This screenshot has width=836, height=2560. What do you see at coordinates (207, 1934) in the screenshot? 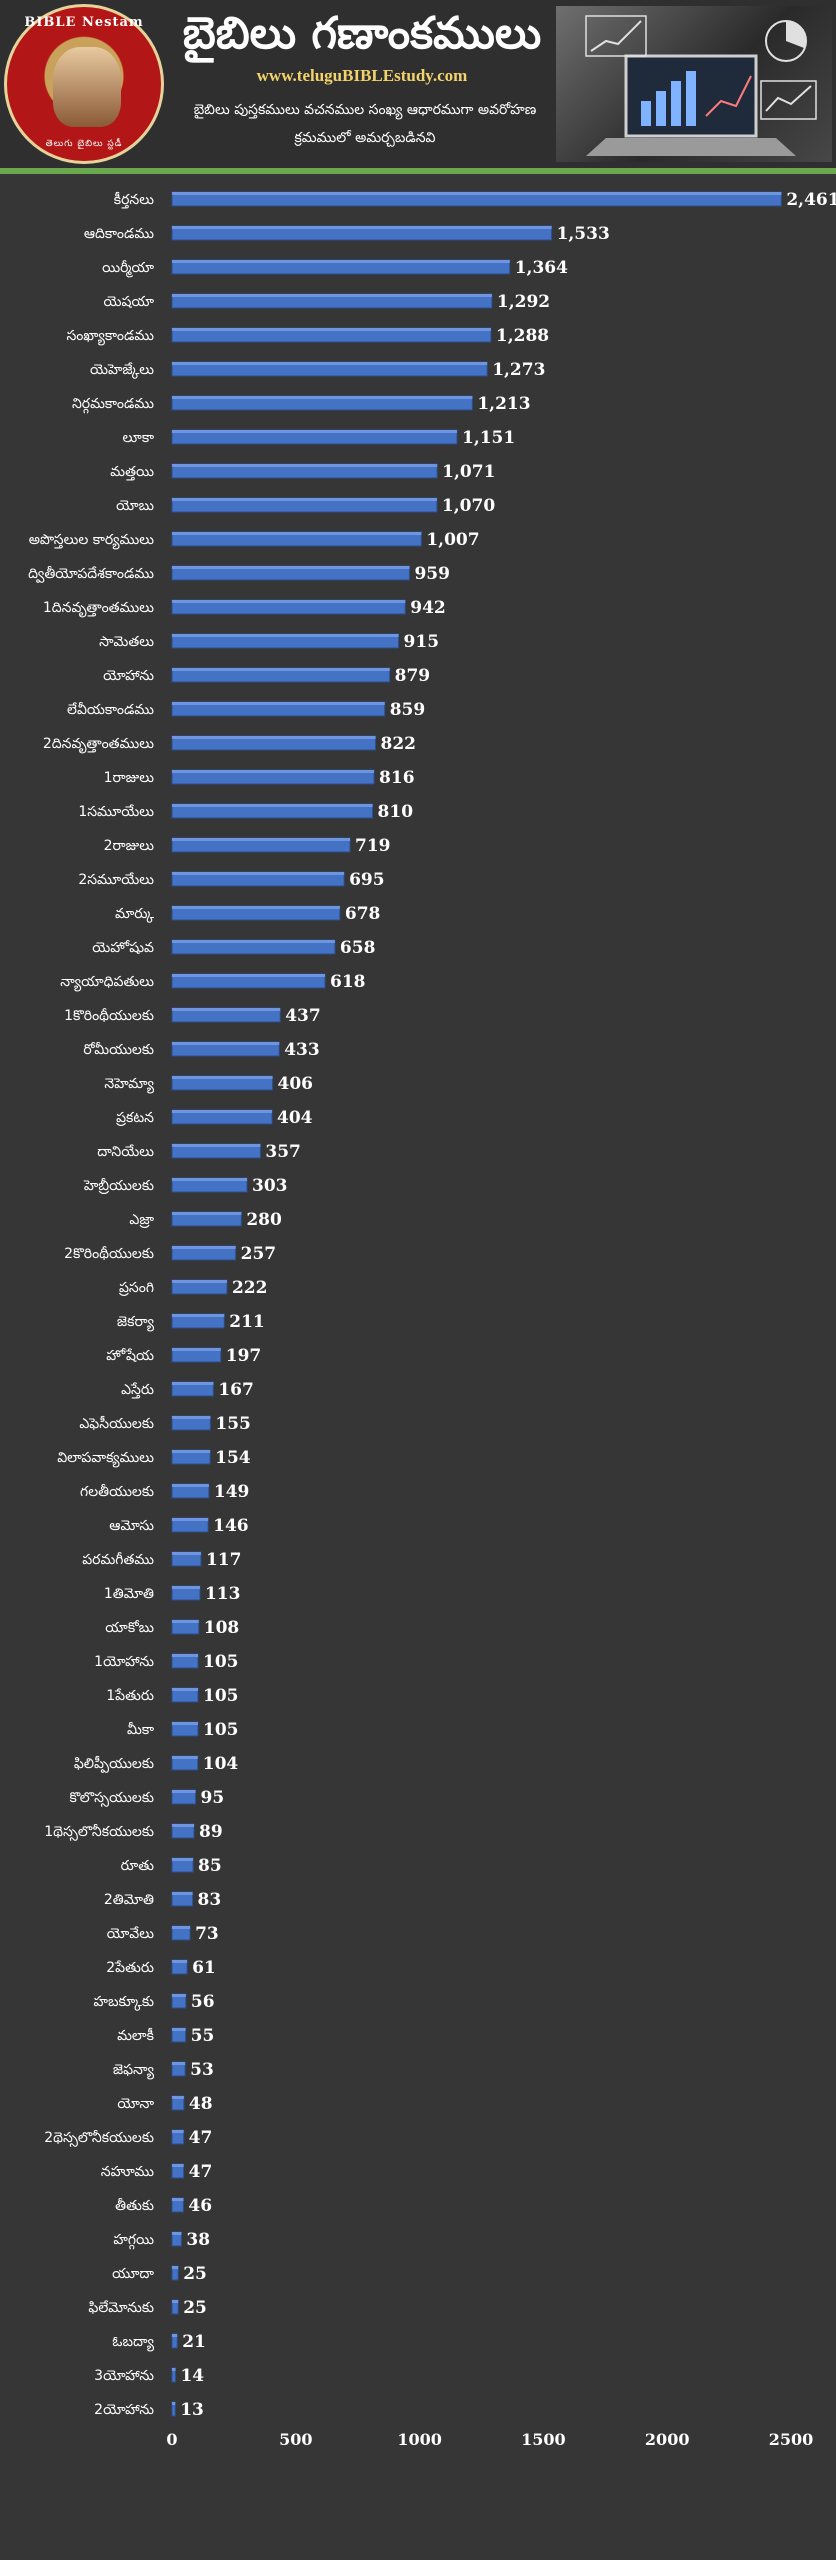
I see `value-label: 73` at bounding box center [207, 1934].